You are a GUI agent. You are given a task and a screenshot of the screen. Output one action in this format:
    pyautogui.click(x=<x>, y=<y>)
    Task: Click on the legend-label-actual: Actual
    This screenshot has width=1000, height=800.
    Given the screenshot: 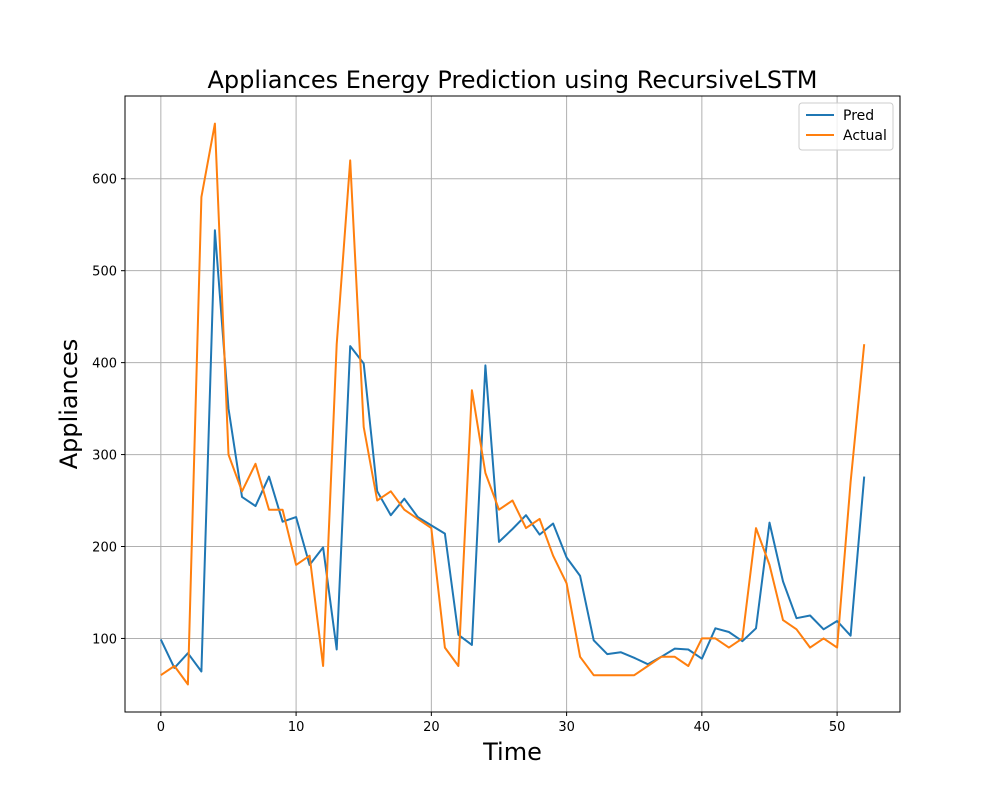 What is the action you would take?
    pyautogui.click(x=865, y=136)
    